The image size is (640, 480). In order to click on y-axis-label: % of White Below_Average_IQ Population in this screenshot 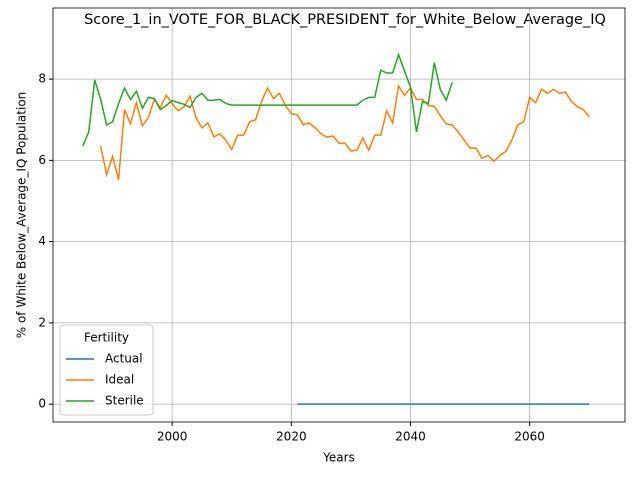, I will do `click(22, 215)`.